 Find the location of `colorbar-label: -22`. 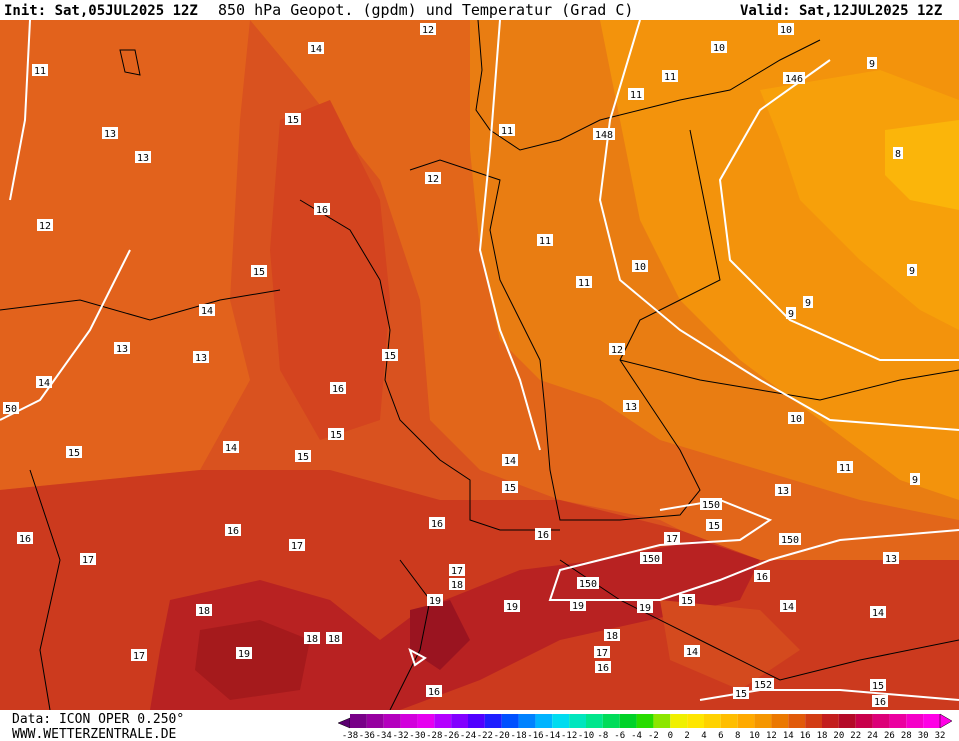

colorbar-label: -22 is located at coordinates (485, 736).